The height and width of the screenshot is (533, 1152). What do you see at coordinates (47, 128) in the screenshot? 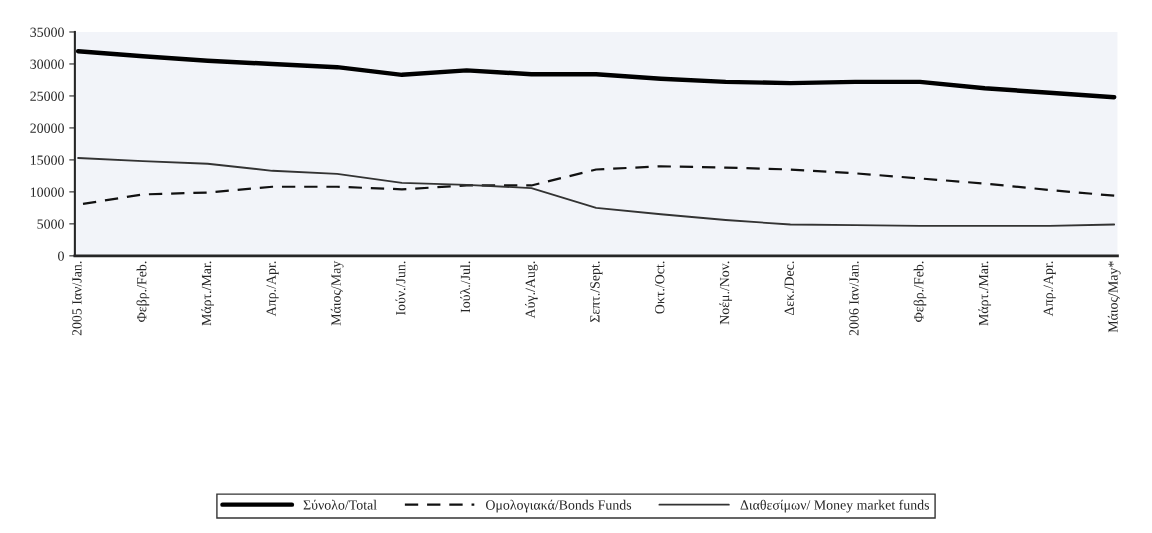
I see `y-tick-label: 20000` at bounding box center [47, 128].